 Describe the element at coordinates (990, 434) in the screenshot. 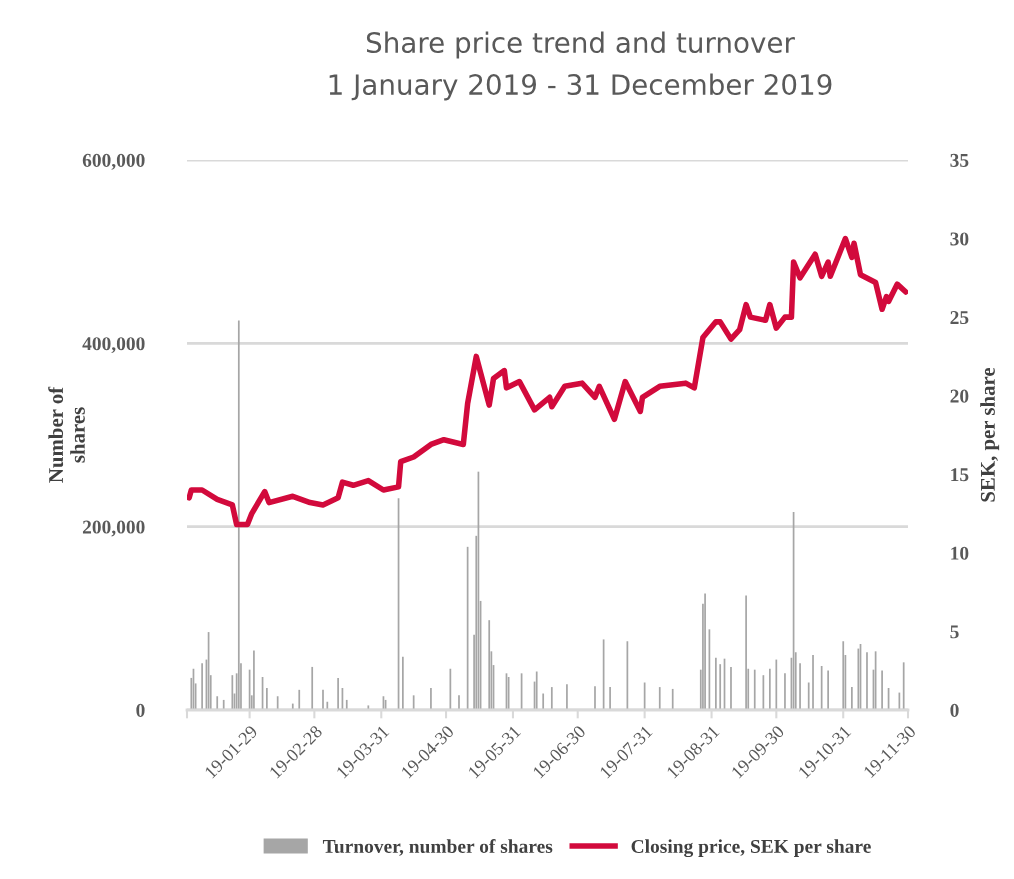

I see `y2-axis-title: SEK, per share` at that location.